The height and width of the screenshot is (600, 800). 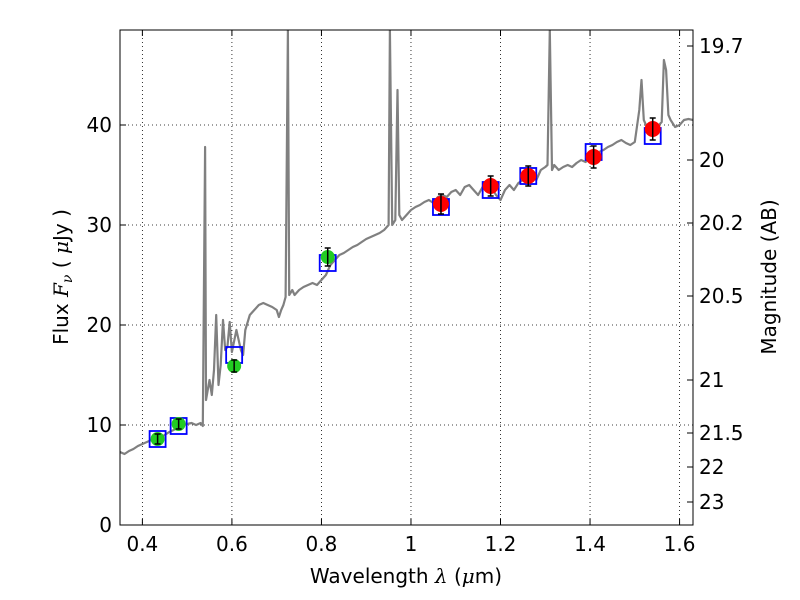 I want to click on y-axis-label: Flux Fν ( μJy ), so click(x=62, y=277).